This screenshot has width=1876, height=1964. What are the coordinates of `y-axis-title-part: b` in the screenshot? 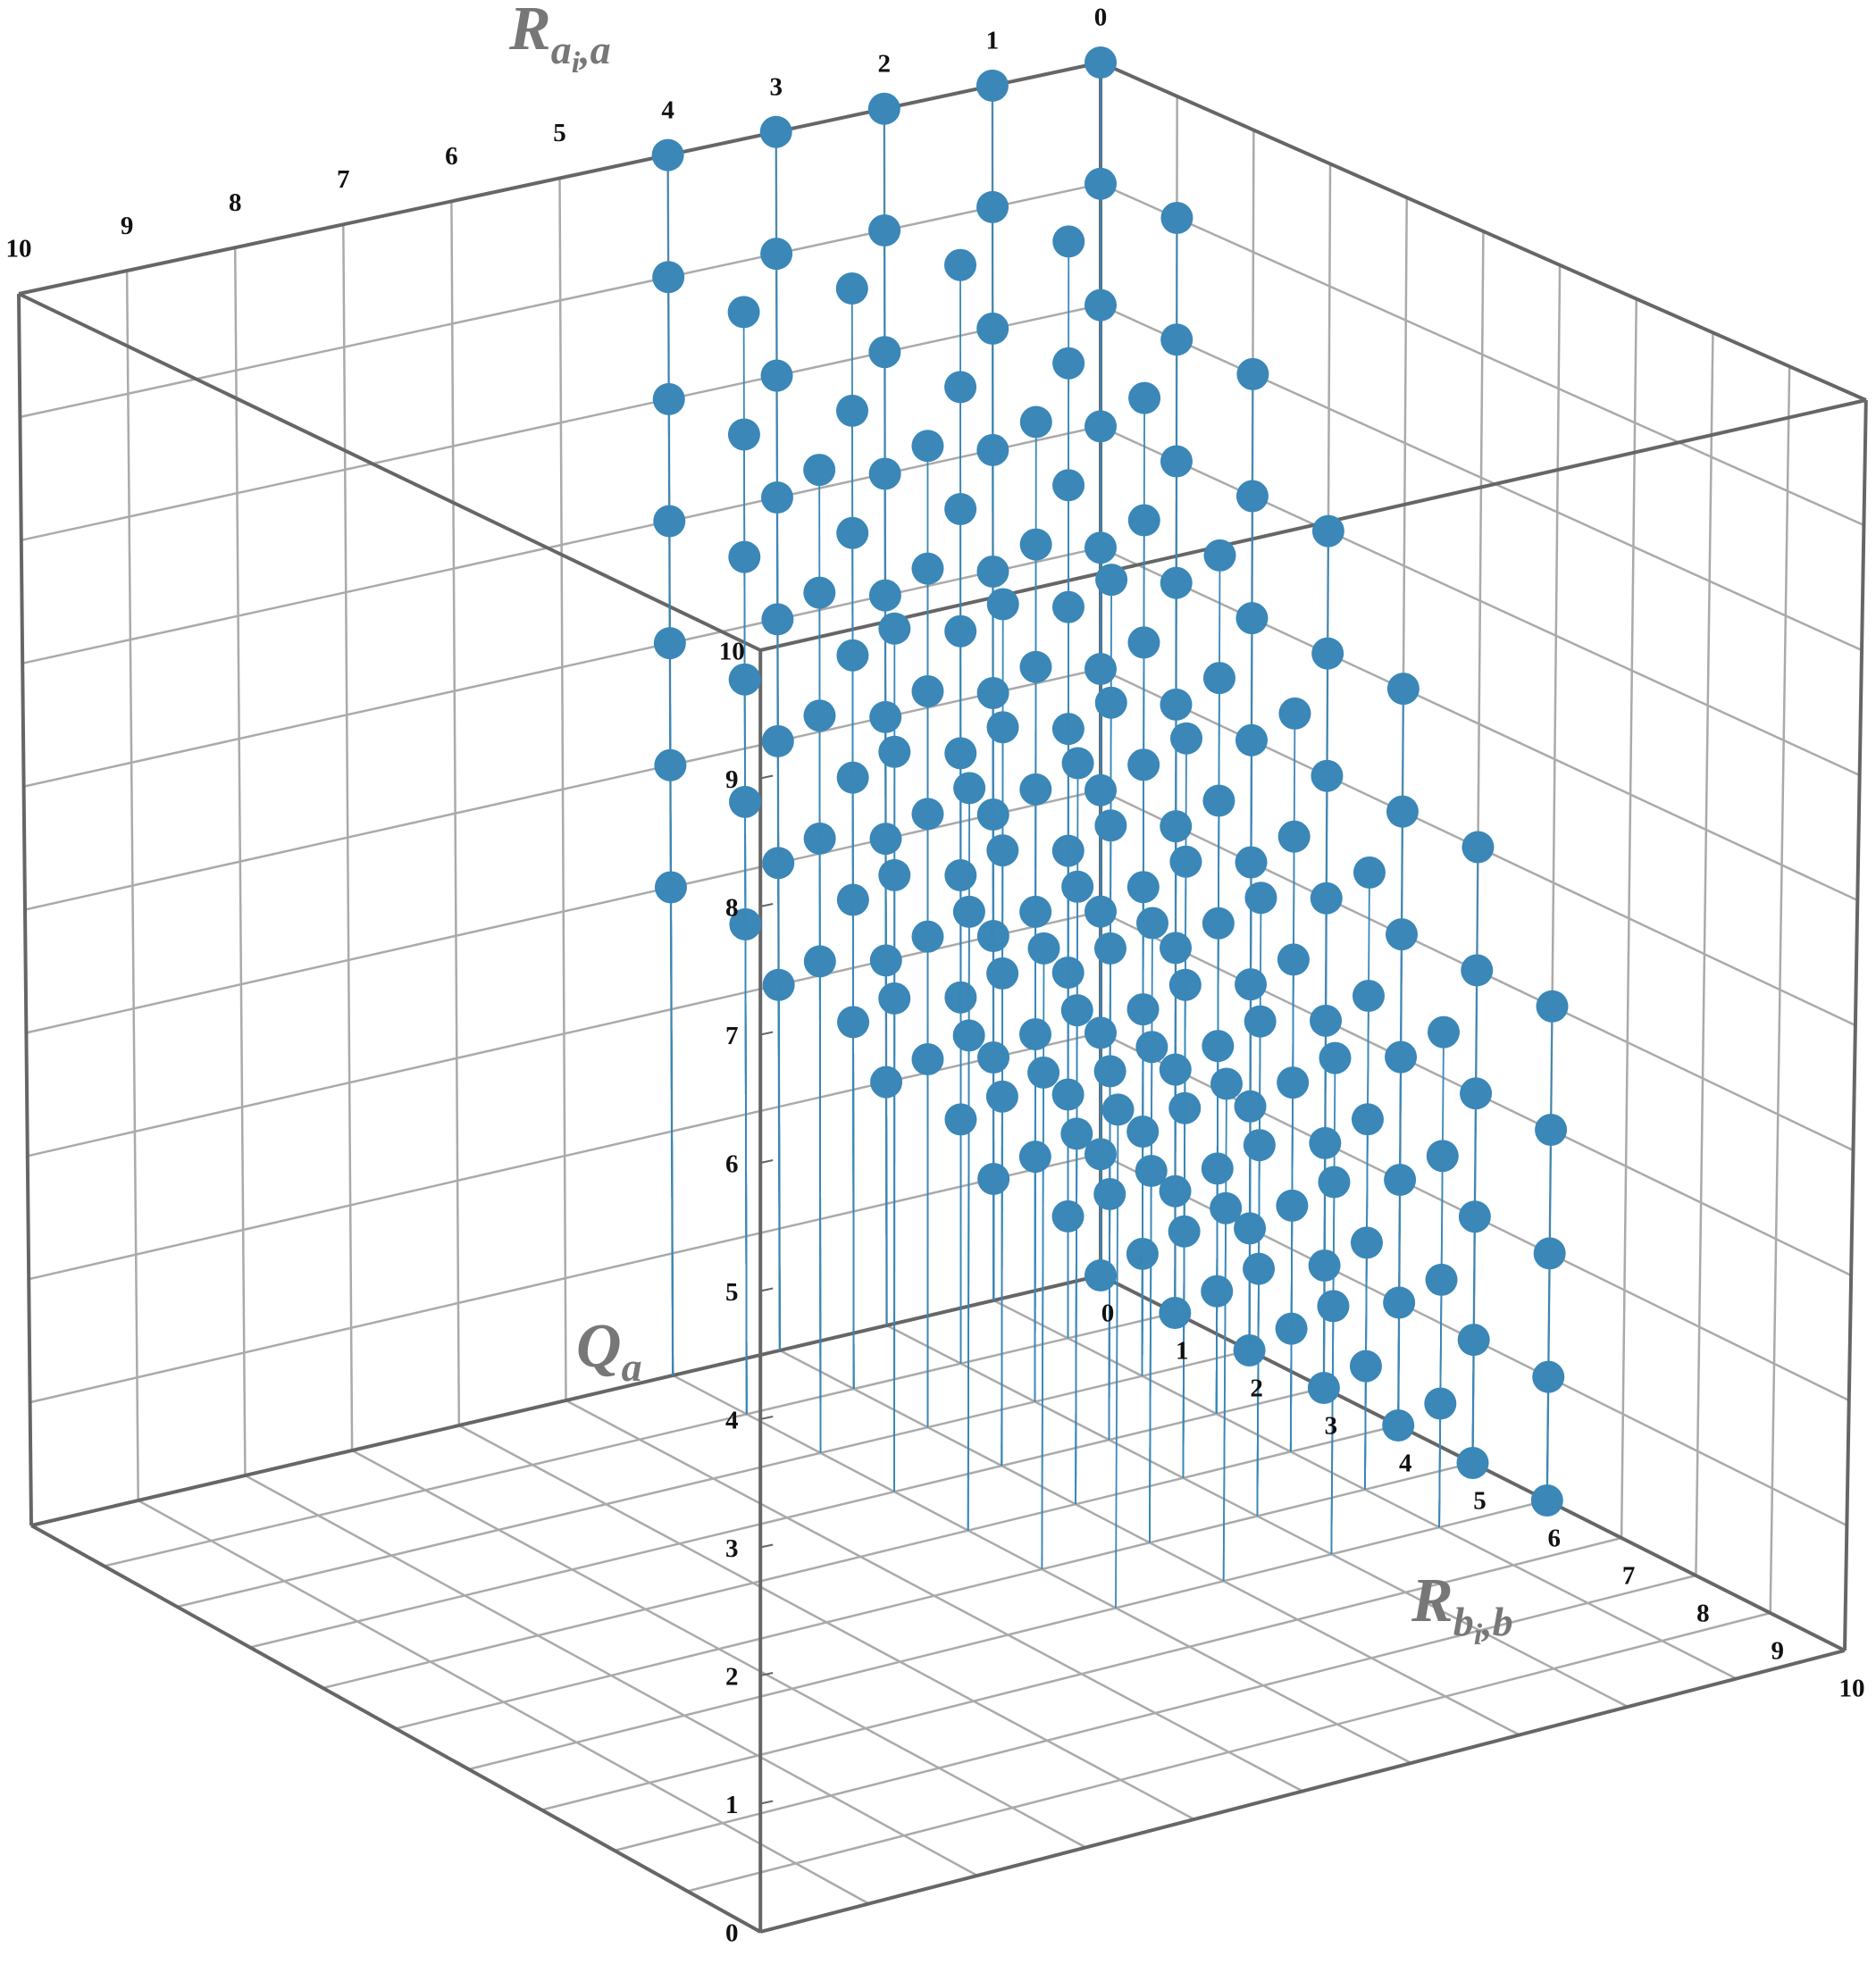 It's located at (1463, 1621).